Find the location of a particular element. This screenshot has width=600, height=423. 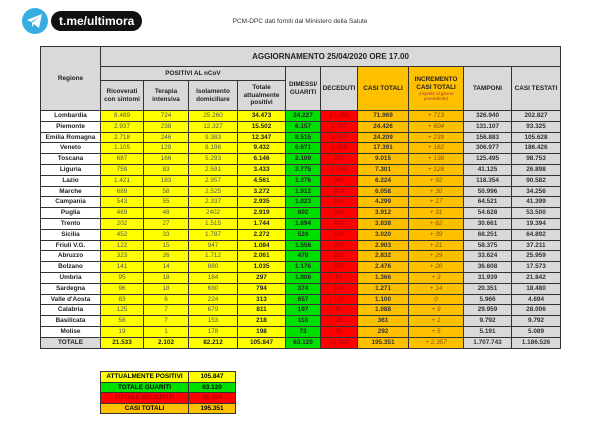

cell-regione: Umbria is located at coordinates (70, 277).